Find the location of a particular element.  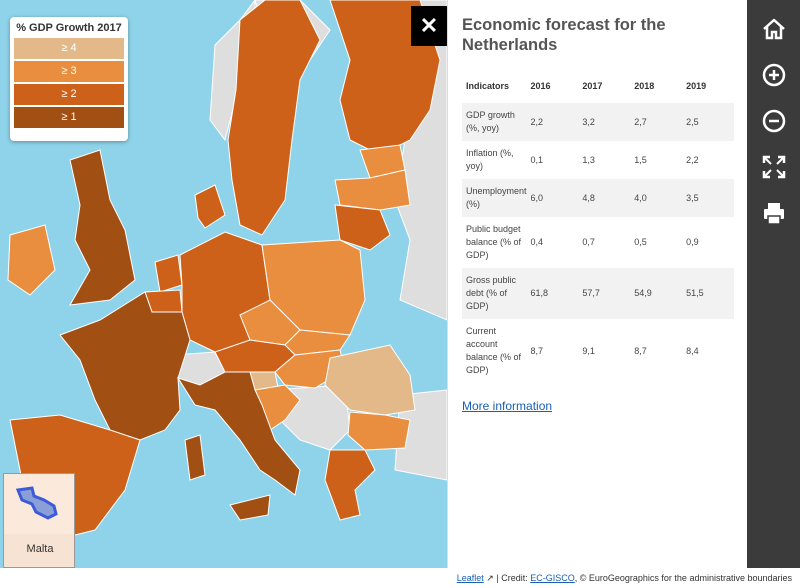

legend-item: ≥ 2 is located at coordinates (69, 94).